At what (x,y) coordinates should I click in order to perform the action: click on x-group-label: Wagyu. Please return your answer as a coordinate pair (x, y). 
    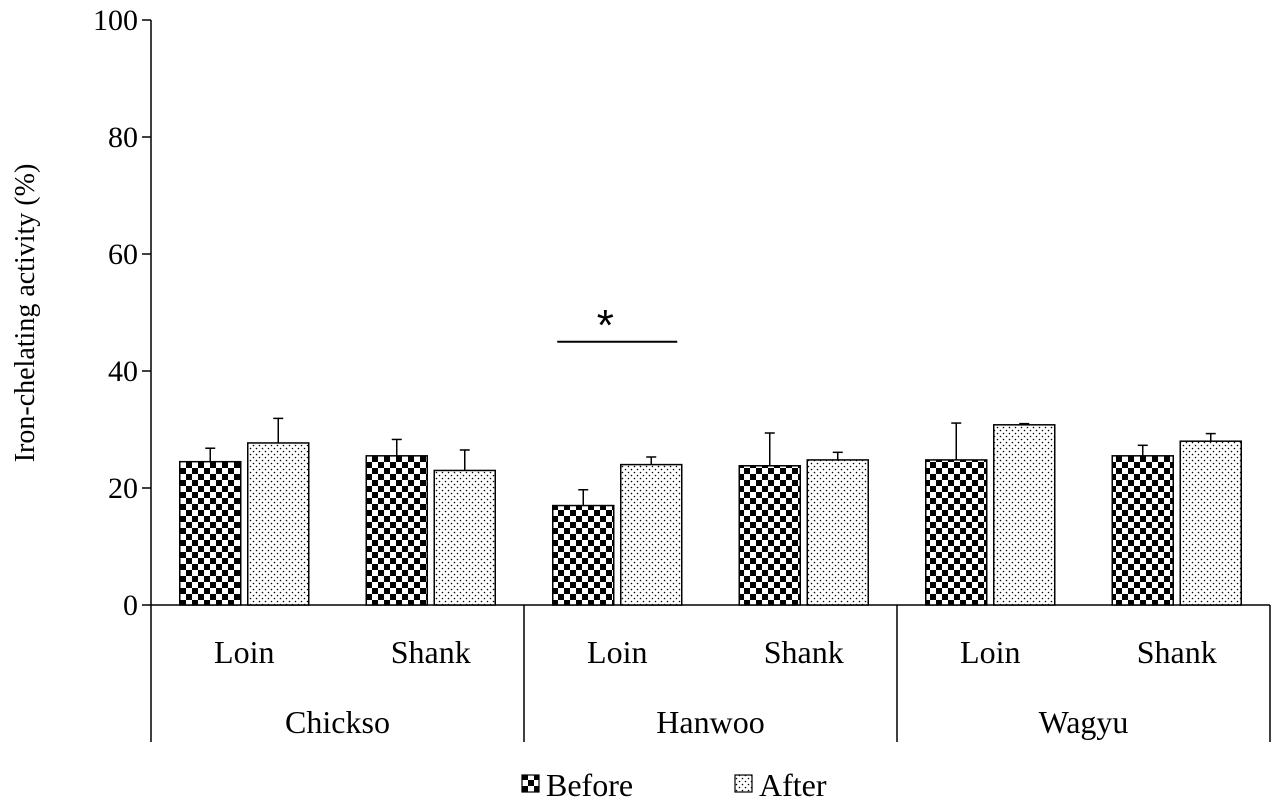
    Looking at the image, I should click on (1084, 722).